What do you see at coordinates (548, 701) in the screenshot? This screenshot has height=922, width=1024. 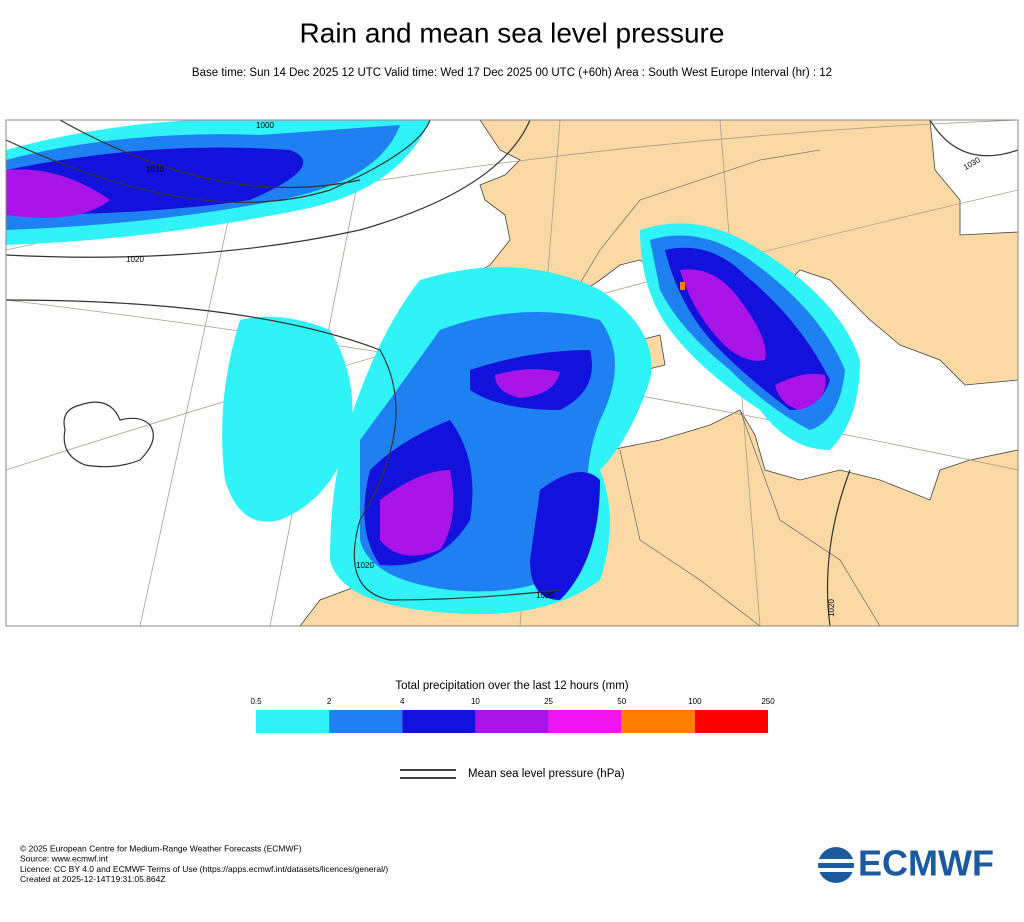 I see `colorbar-tick-label: 25` at bounding box center [548, 701].